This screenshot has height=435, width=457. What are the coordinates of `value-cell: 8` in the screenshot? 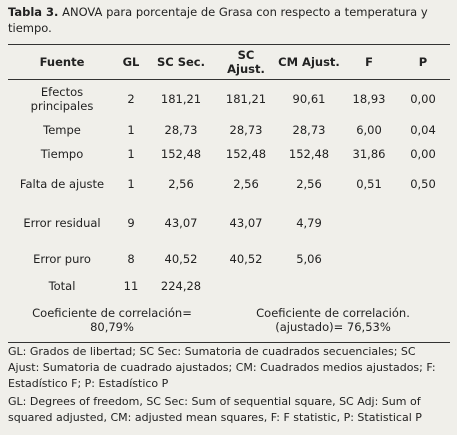 It's located at (131, 259).